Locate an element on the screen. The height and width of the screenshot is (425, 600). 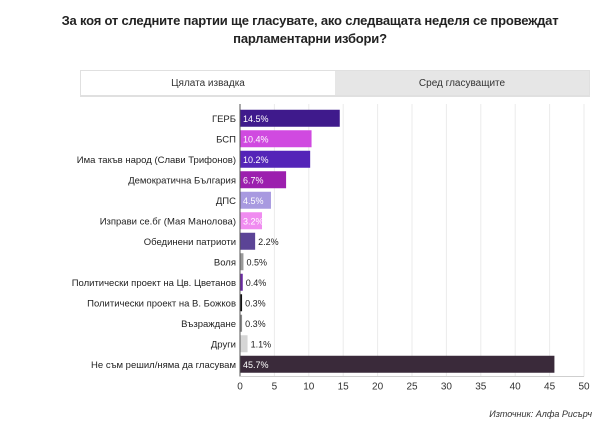
value-label: 0.4% is located at coordinates (256, 283).